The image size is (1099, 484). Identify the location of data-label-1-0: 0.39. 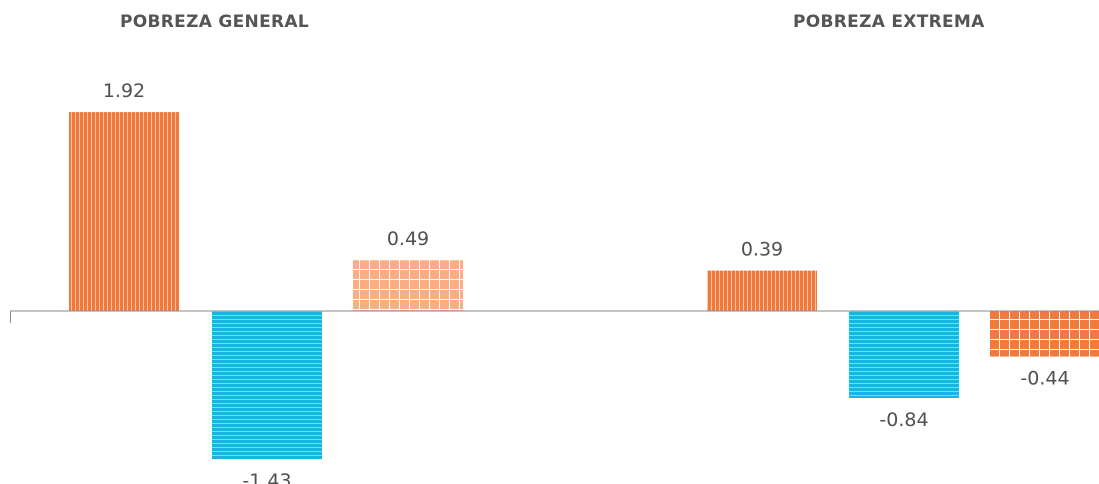
(762, 250).